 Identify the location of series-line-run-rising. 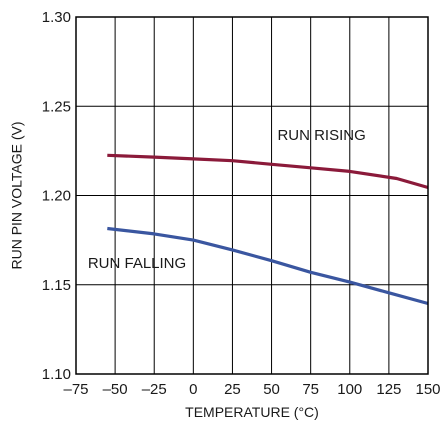
(268, 171).